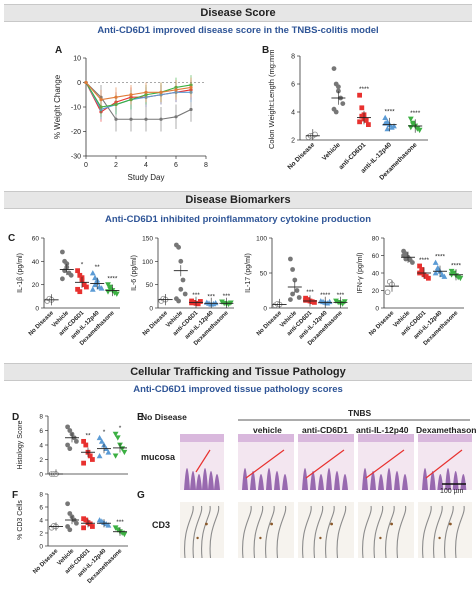  I want to click on section-header-disease-score: Disease Score, so click(238, 13).